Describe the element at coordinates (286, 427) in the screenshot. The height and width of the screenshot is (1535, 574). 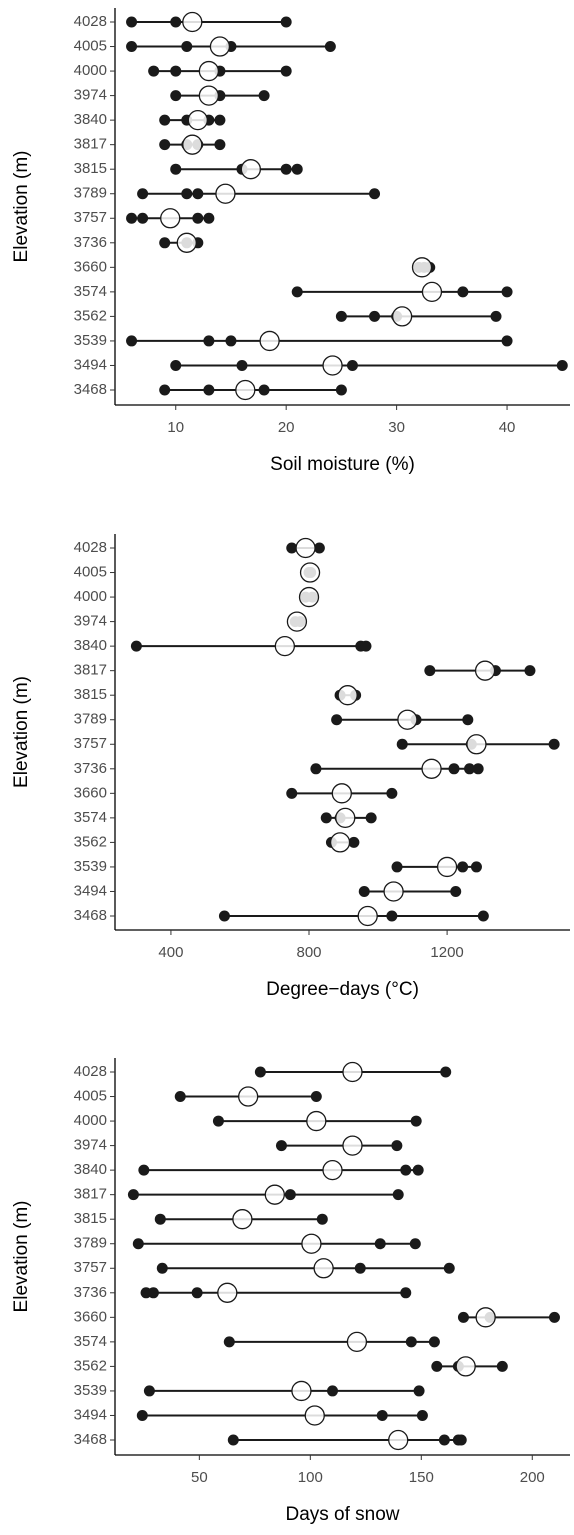
I see `x-tick-label: 20` at that location.